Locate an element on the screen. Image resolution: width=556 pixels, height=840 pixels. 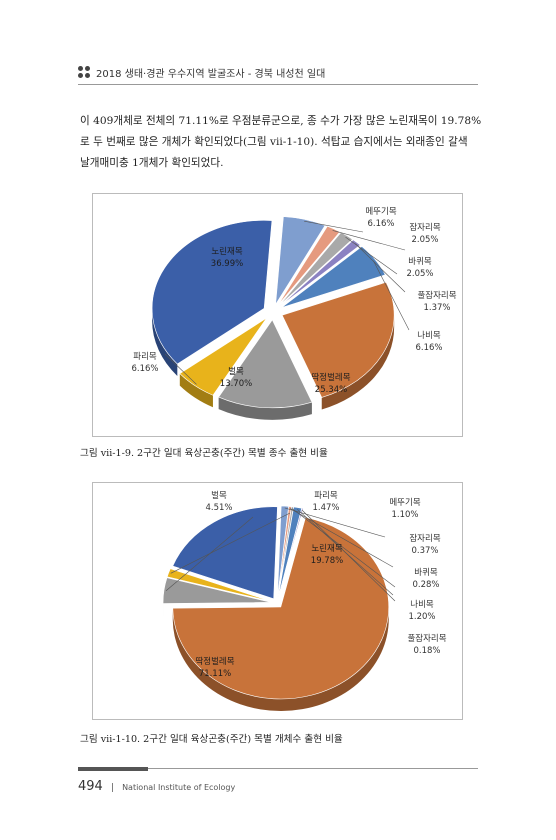
running-header: 2018 생태·경관 우수지역 발굴조사 - 경북 내성천 일대 is located at coordinates (278, 73).